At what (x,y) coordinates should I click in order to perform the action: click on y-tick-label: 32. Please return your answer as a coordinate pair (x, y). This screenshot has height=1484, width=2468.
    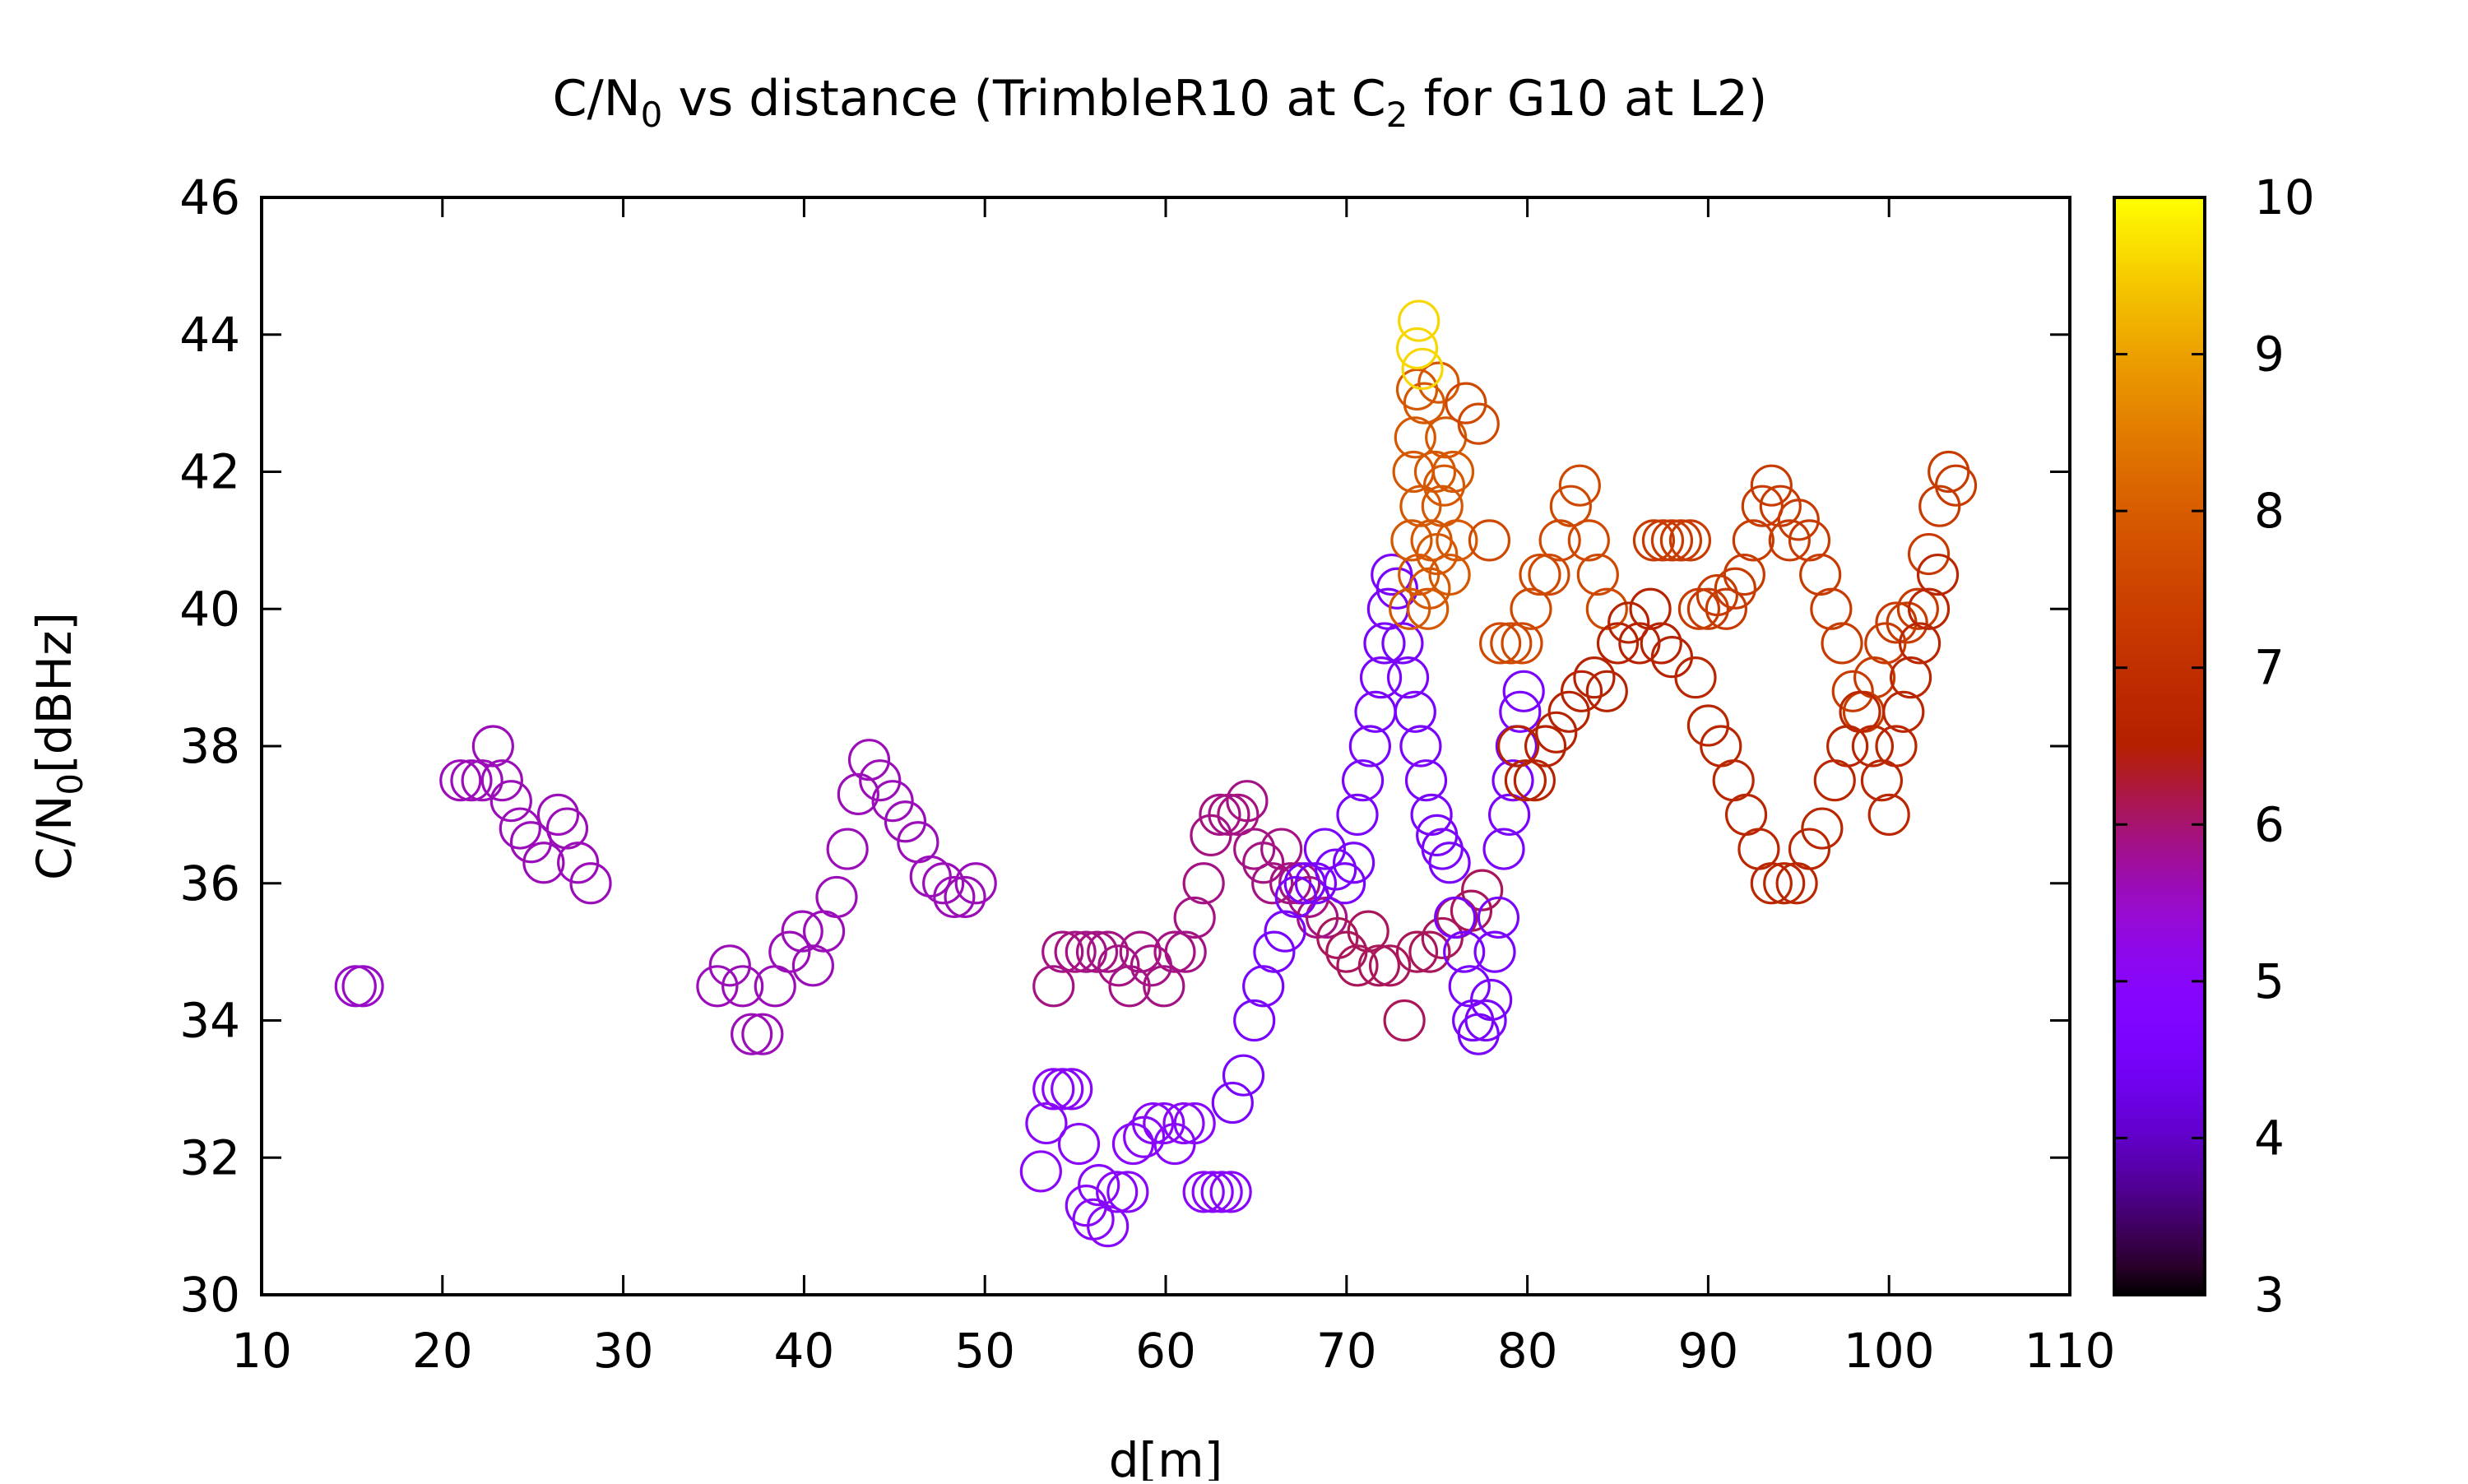
    Looking at the image, I should click on (209, 1157).